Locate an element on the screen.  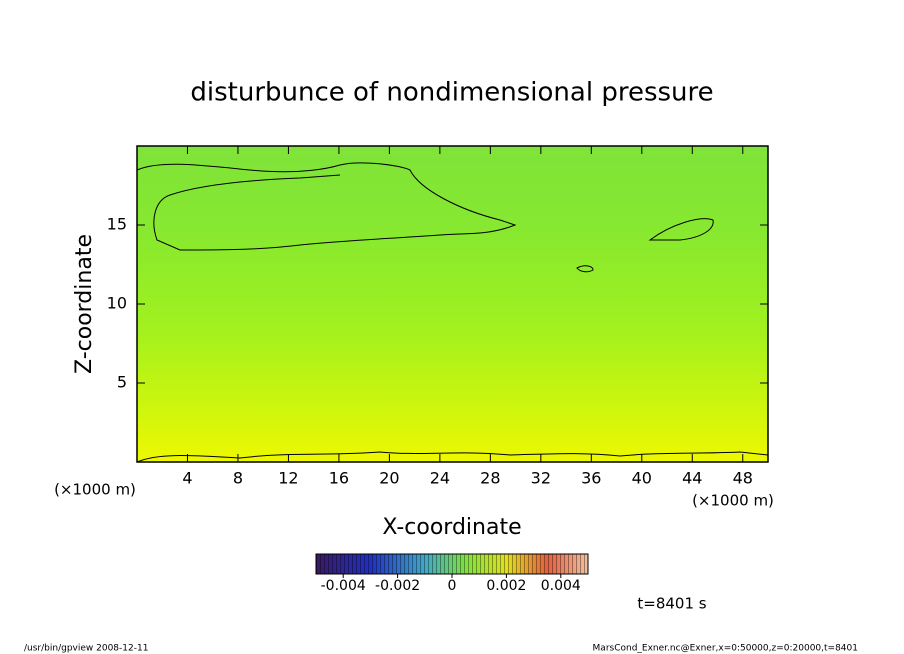
x-tick-label: 24 is located at coordinates (440, 478).